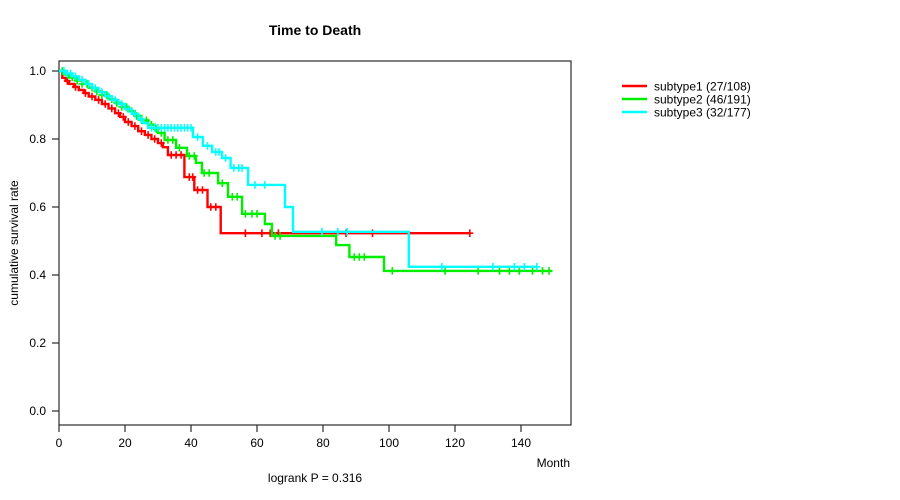 The height and width of the screenshot is (500, 900). Describe the element at coordinates (315, 30) in the screenshot. I see `chart-title: Time to Death` at that location.